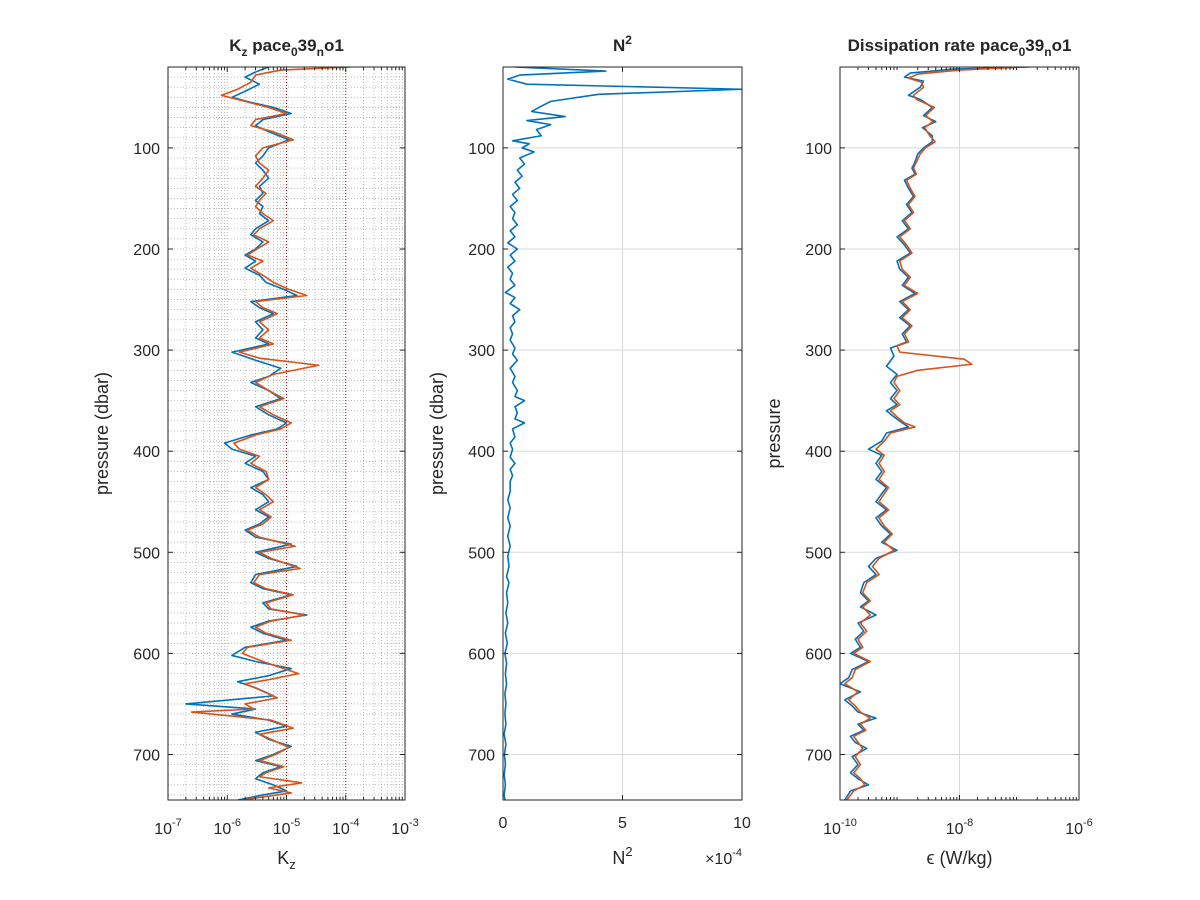  What do you see at coordinates (723, 857) in the screenshot?
I see `x-axis-multiplier: ×10⁻⁴` at bounding box center [723, 857].